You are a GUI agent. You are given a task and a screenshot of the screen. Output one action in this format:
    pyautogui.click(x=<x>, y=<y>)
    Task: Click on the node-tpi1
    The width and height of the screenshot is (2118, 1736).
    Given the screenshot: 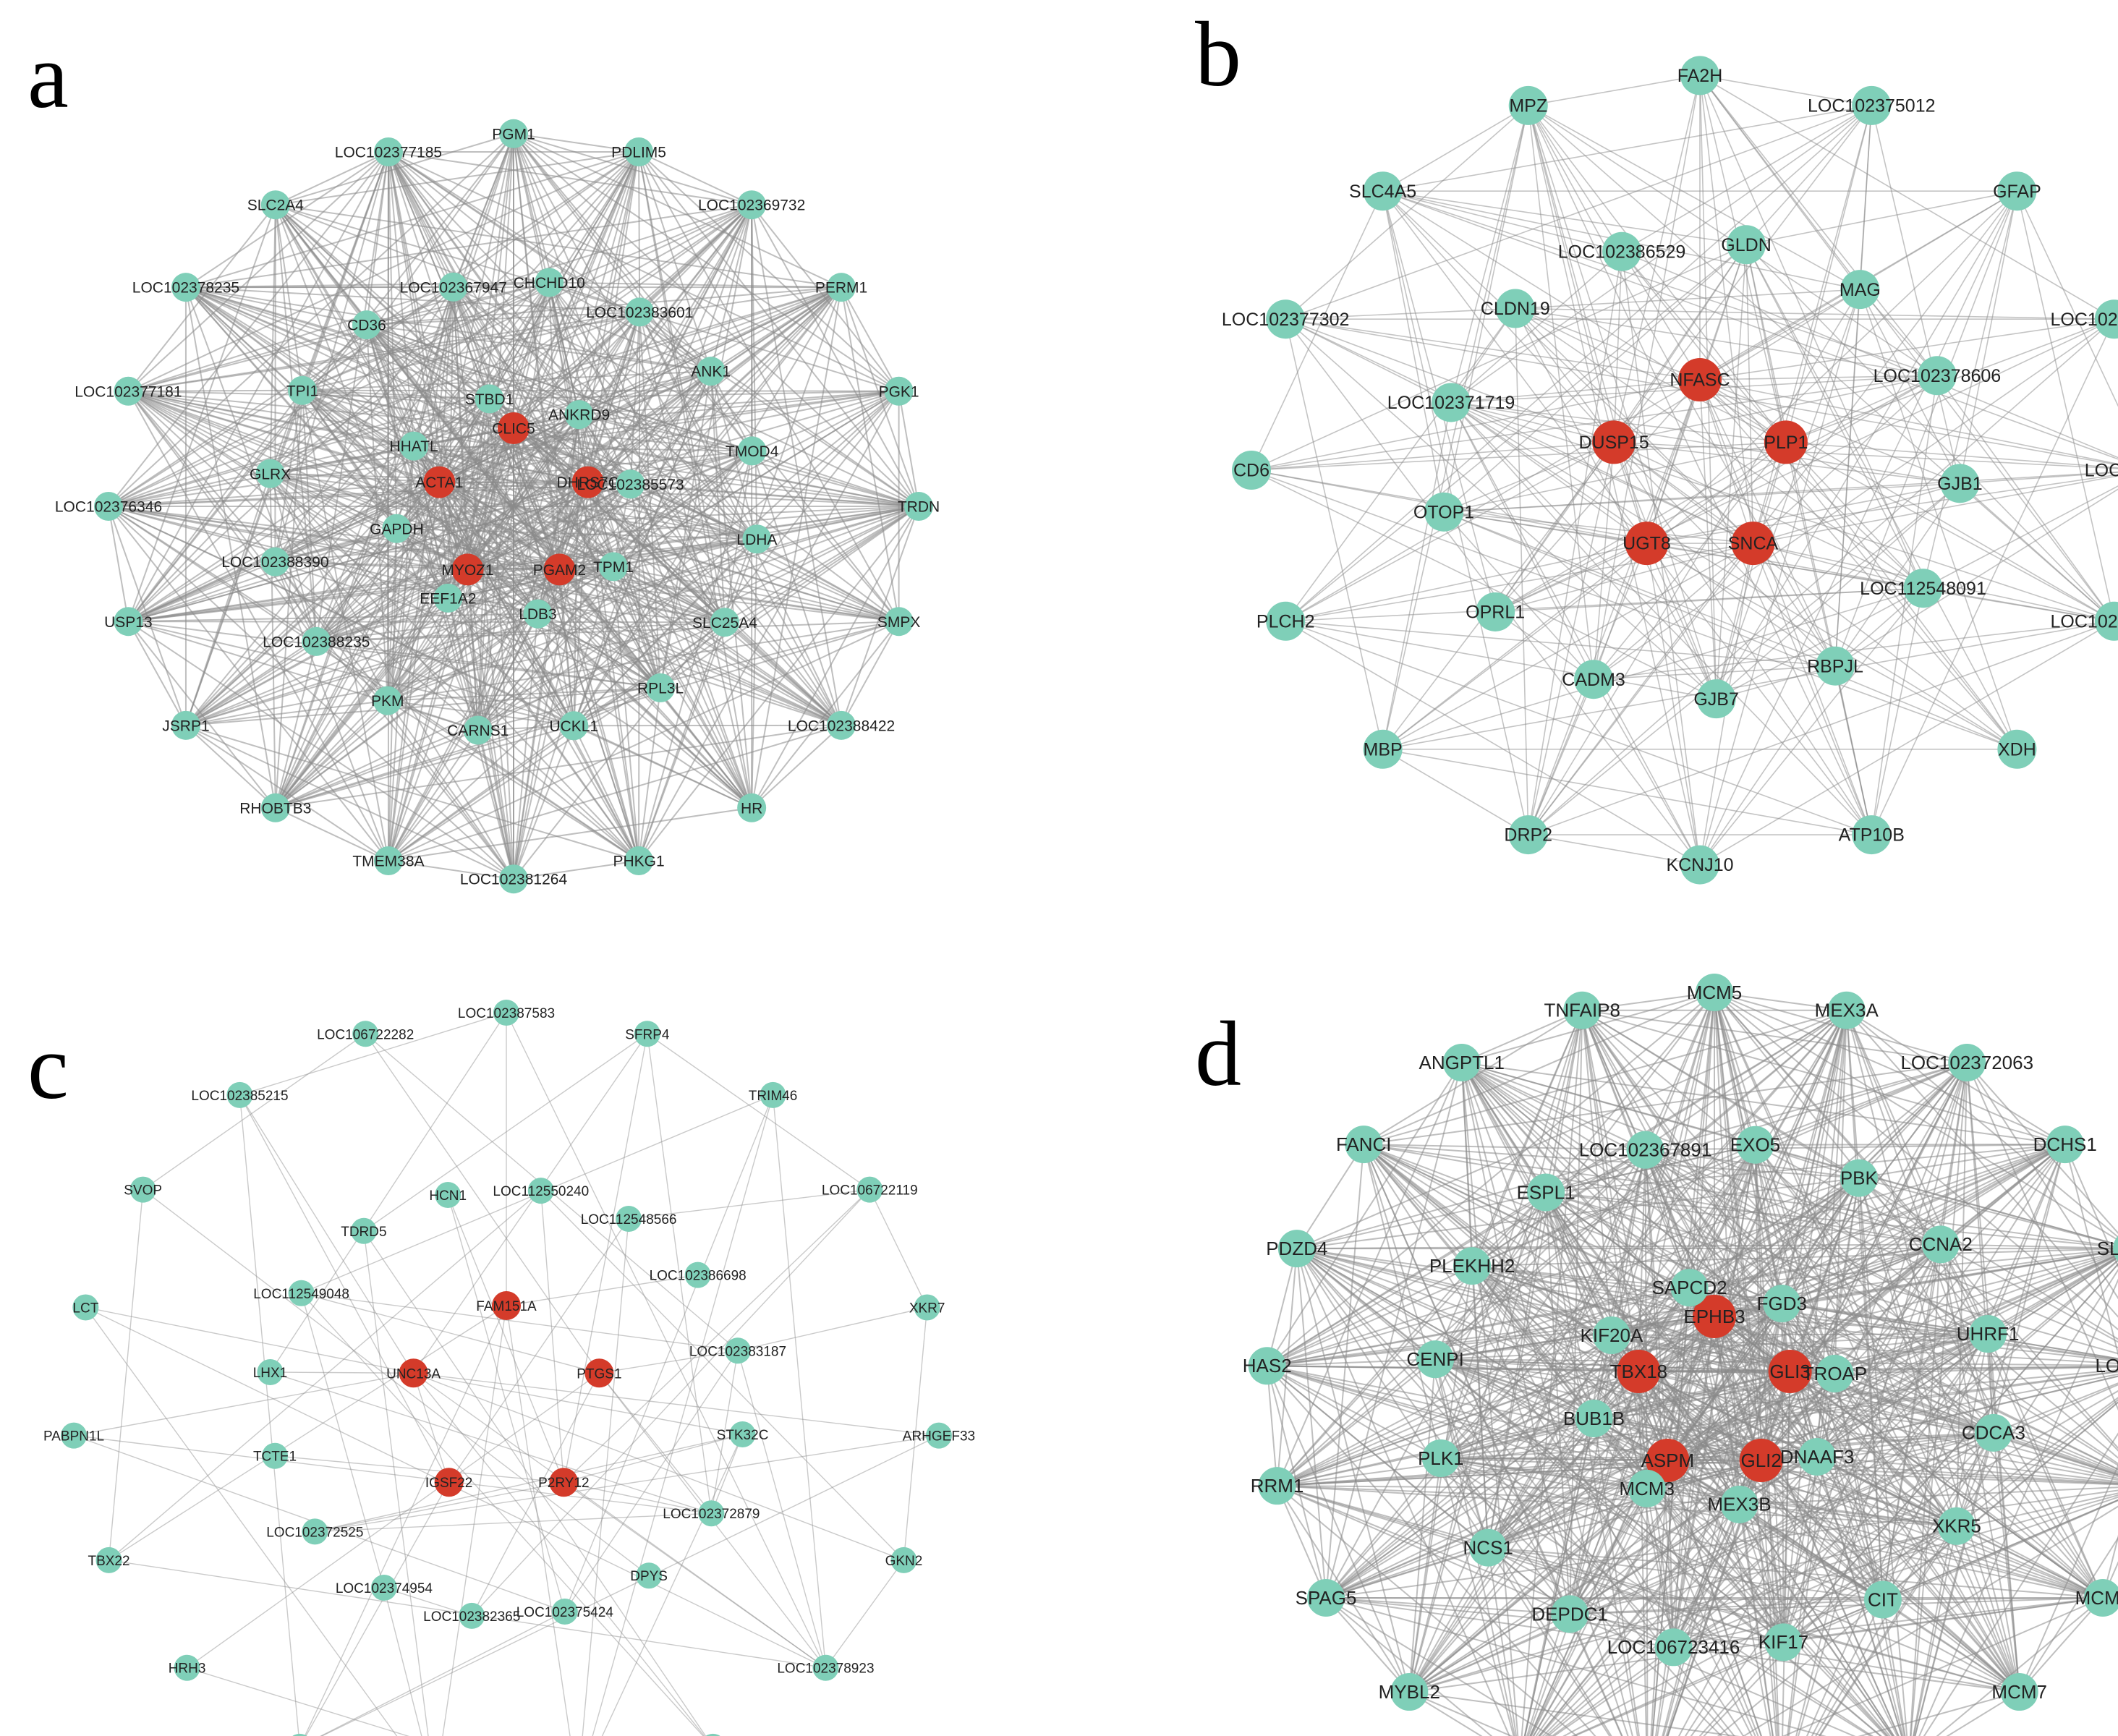 What is the action you would take?
    pyautogui.click(x=303, y=390)
    